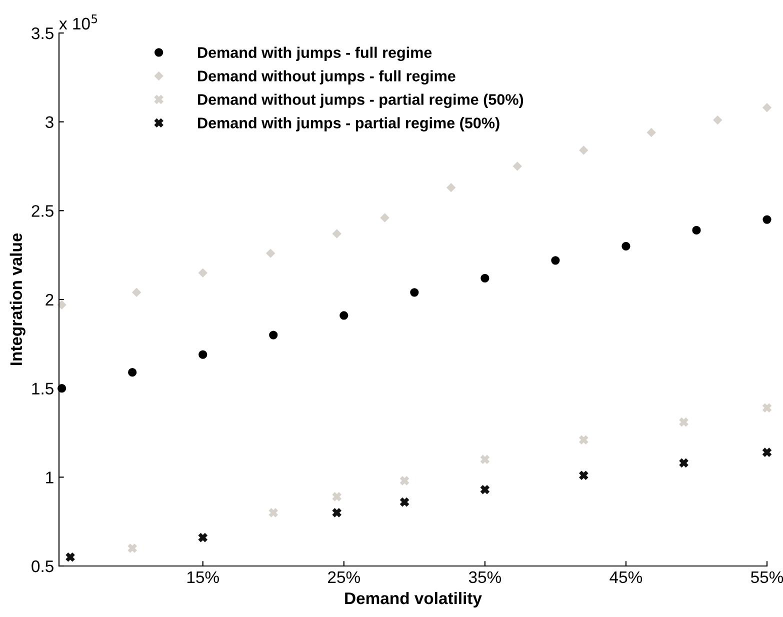 The height and width of the screenshot is (617, 783). Describe the element at coordinates (361, 101) in the screenshot. I see `legend-label: Demand without jumps - partial regime (50%)` at that location.